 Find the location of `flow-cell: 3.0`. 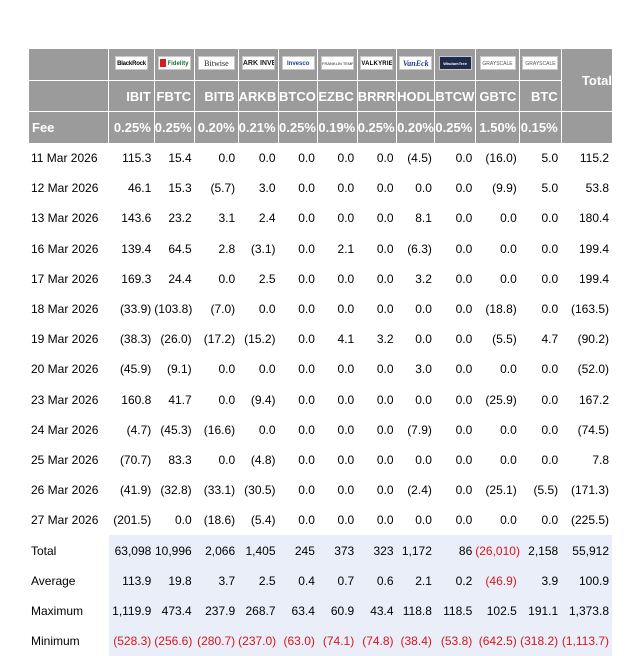

flow-cell: 3.0 is located at coordinates (423, 369).